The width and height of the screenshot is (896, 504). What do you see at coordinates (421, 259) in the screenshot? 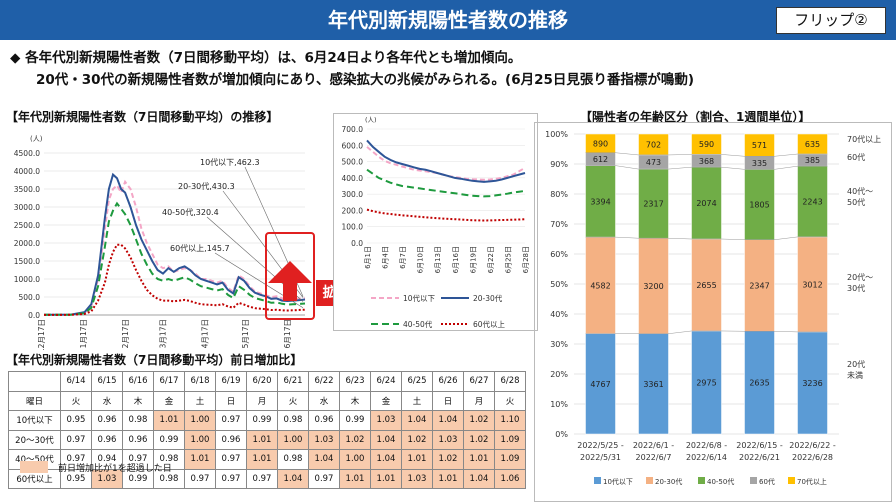
I see `inset-x-tick: 6月10日` at bounding box center [421, 259].